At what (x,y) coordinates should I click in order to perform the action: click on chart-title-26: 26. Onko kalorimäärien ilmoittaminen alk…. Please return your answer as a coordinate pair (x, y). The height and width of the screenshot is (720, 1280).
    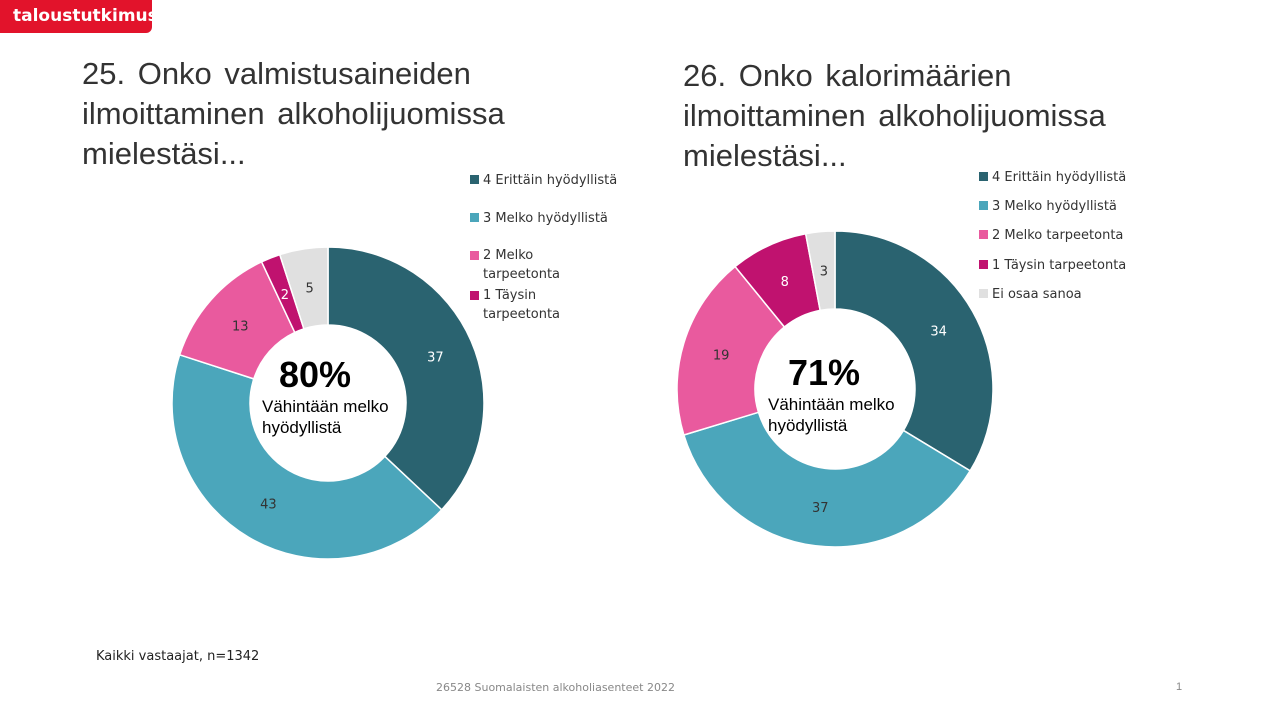
    Looking at the image, I should click on (894, 115).